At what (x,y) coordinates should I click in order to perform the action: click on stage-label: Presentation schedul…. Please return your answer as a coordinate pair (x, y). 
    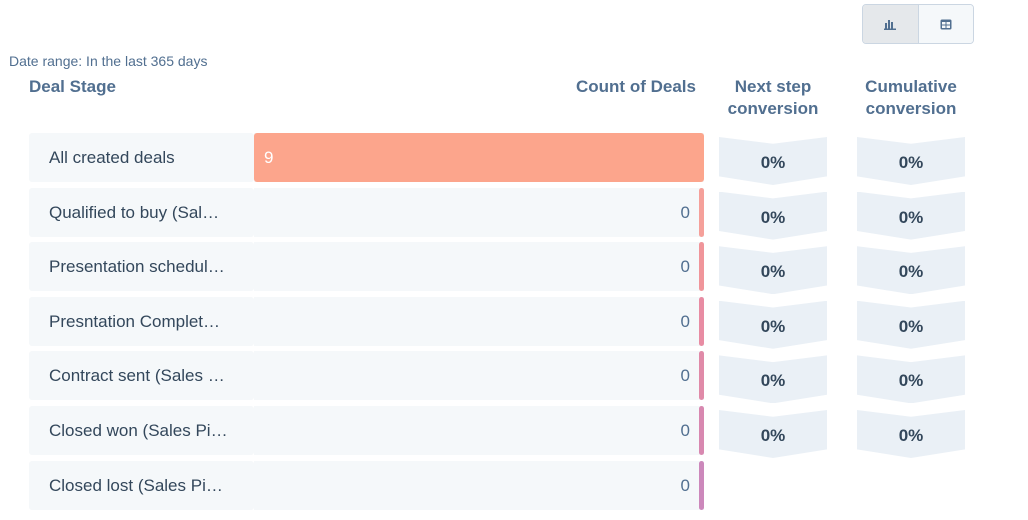
    Looking at the image, I should click on (141, 267).